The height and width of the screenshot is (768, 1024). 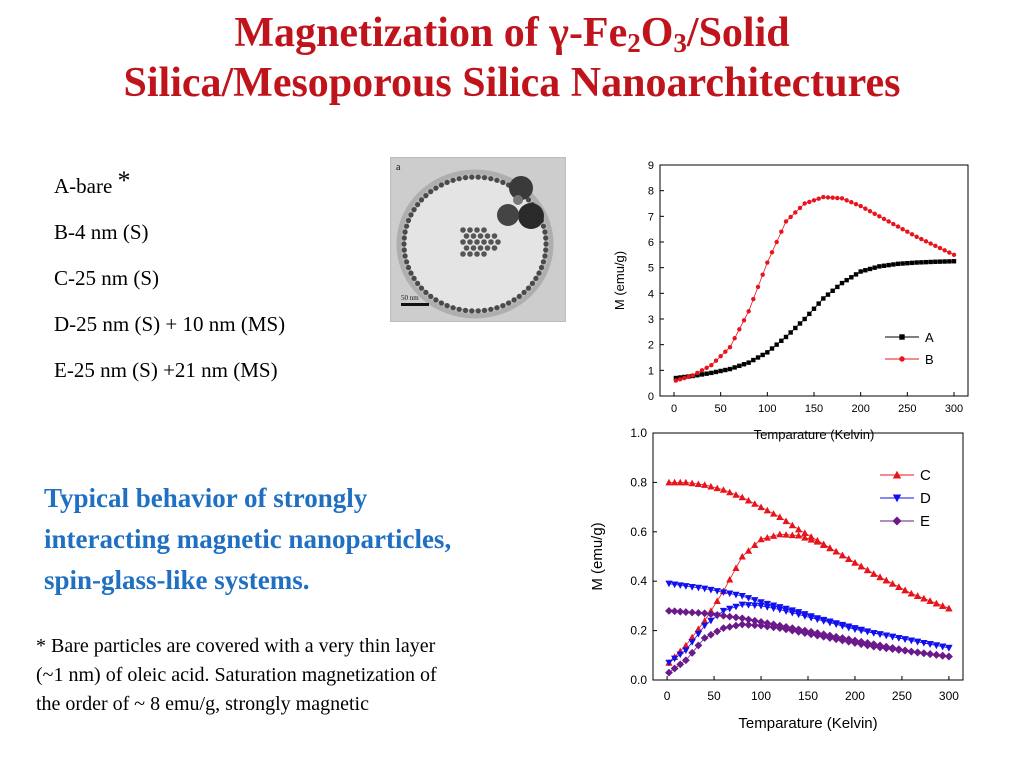 I want to click on sample-c: C-25 nm (S), so click(x=106, y=278).